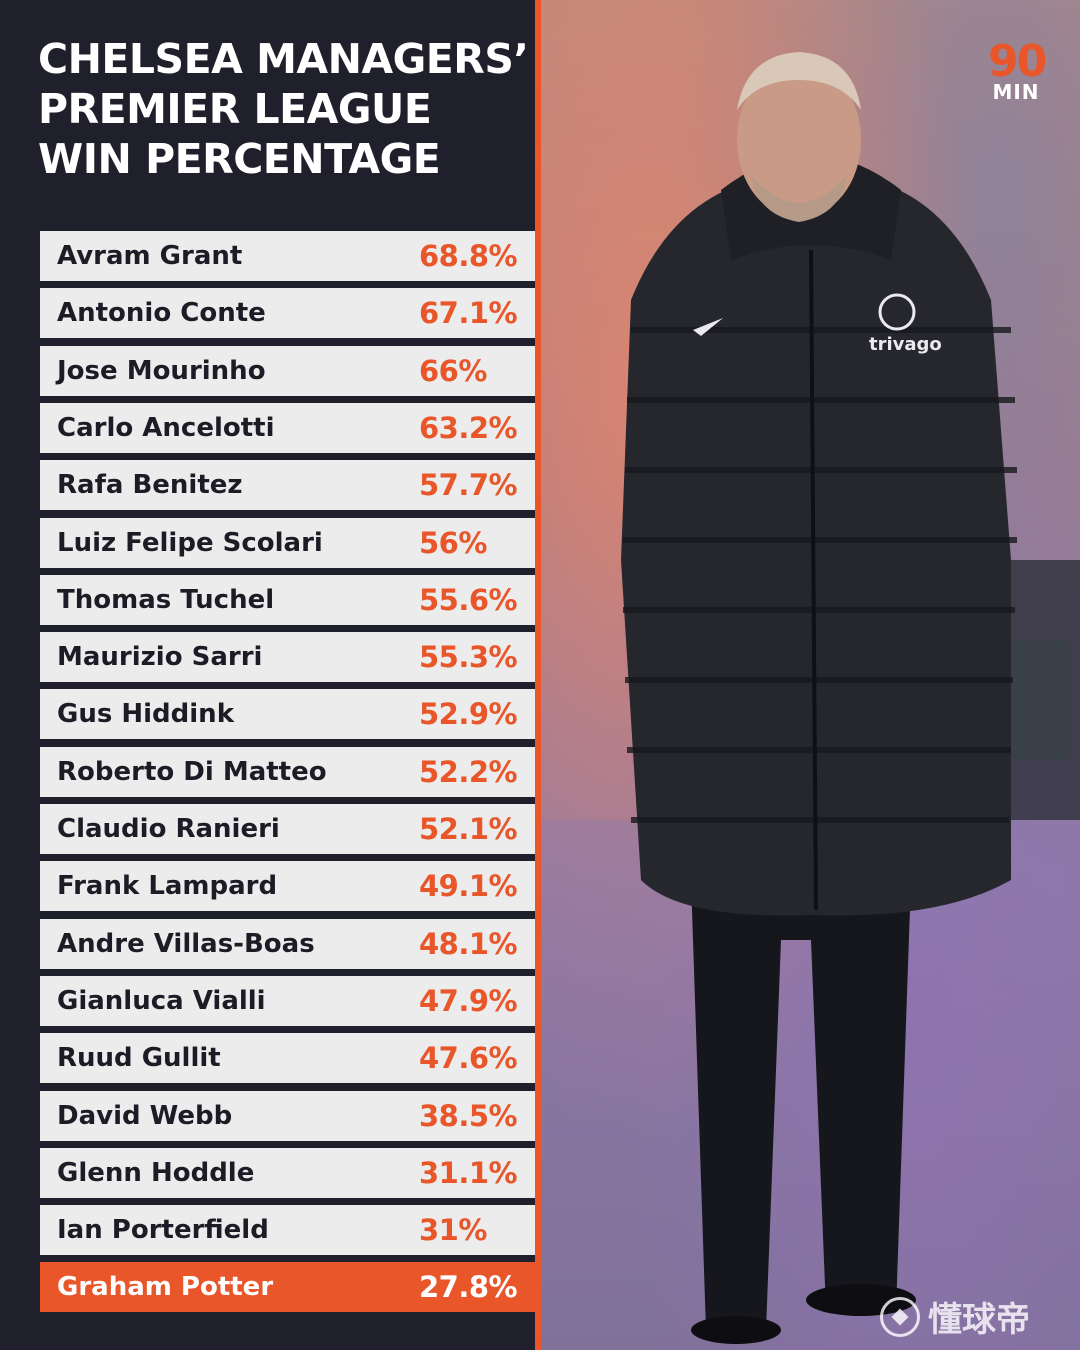  Describe the element at coordinates (166, 599) in the screenshot. I see `manager-name: Thomas Tuchel` at that location.